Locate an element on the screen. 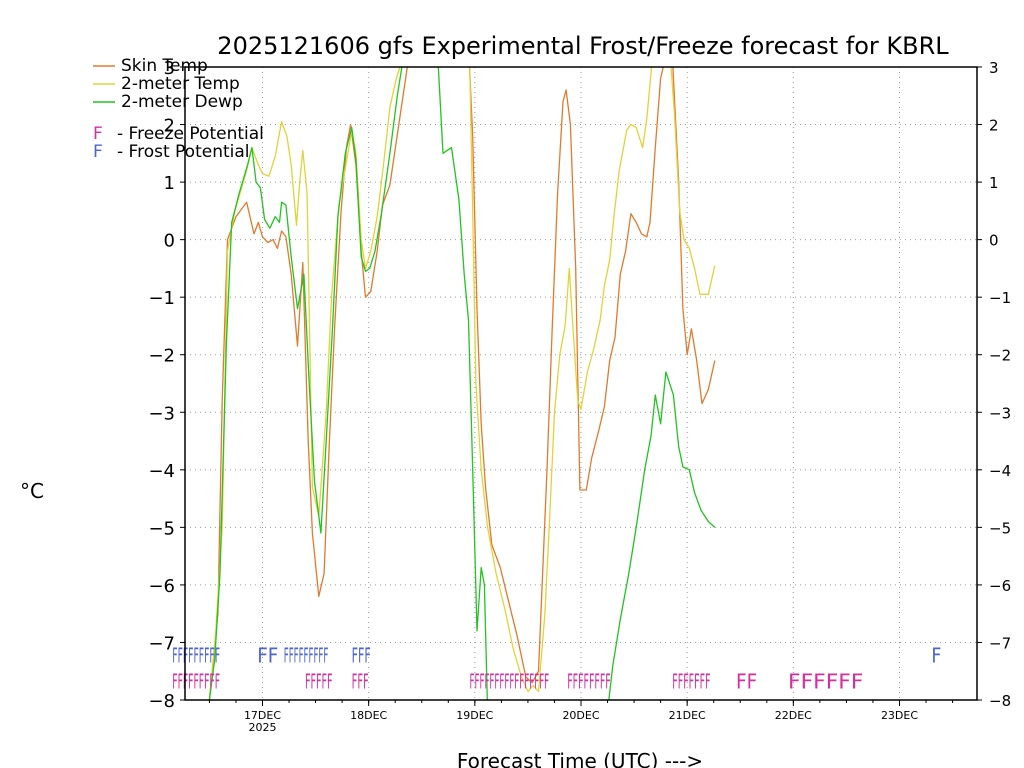 The width and height of the screenshot is (1024, 768). x-tick-label: 19DEC is located at coordinates (474, 715).